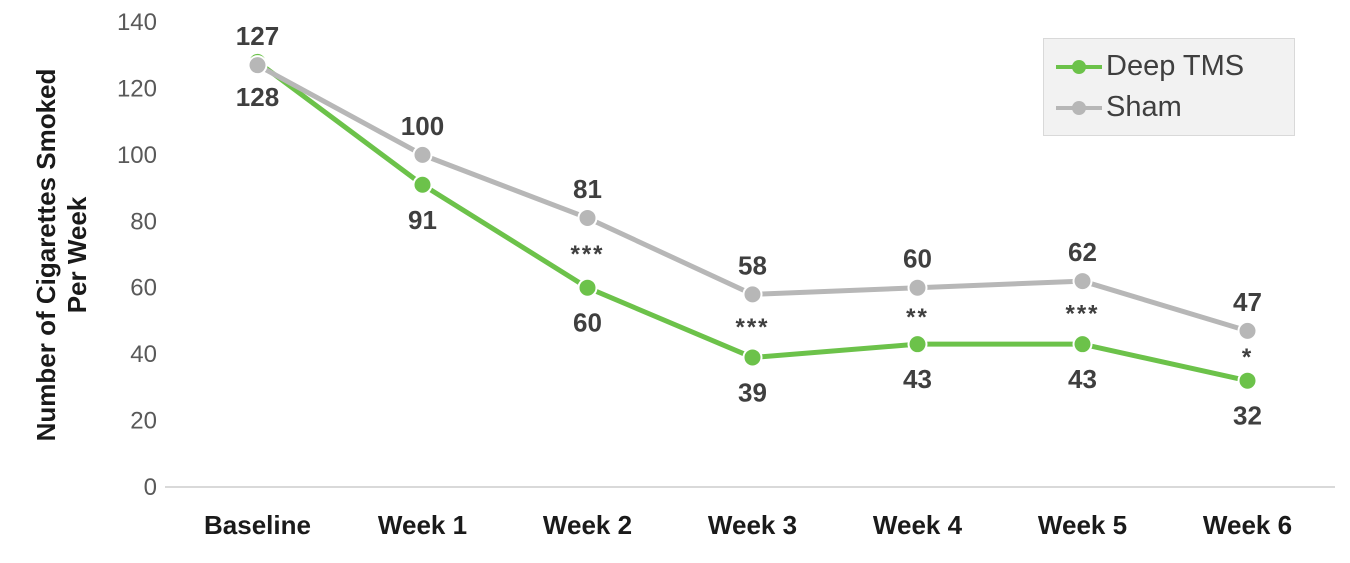  Describe the element at coordinates (143, 221) in the screenshot. I see `y-tick-label: 80` at that location.